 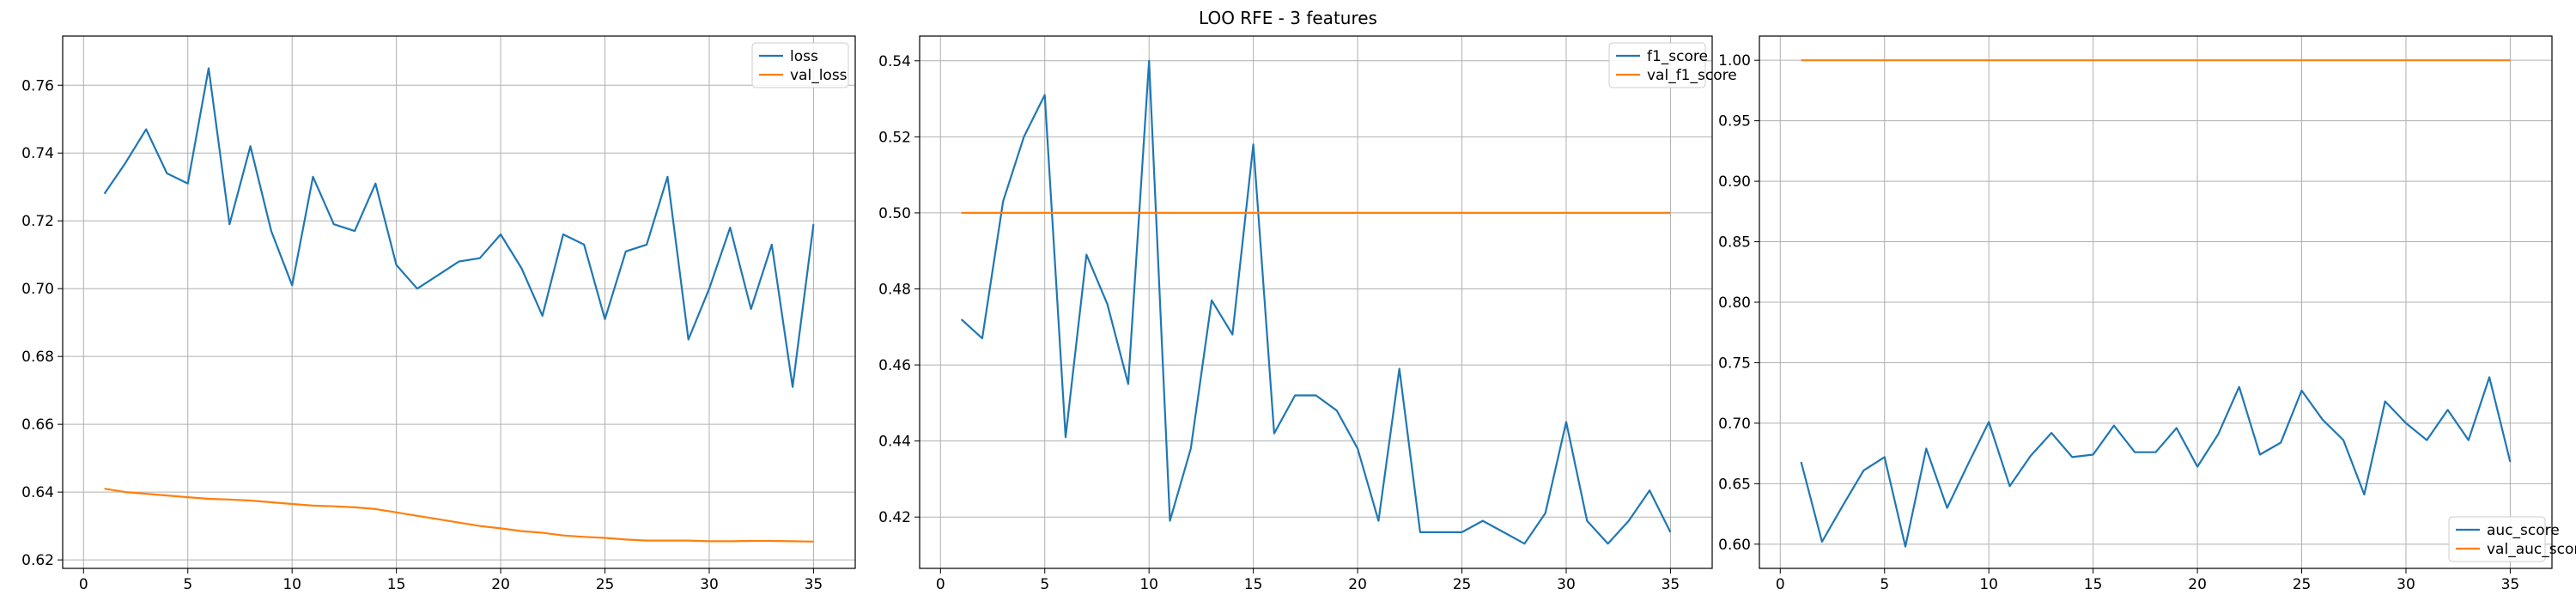 I want to click on y-tick-label: 0.54, so click(x=895, y=61).